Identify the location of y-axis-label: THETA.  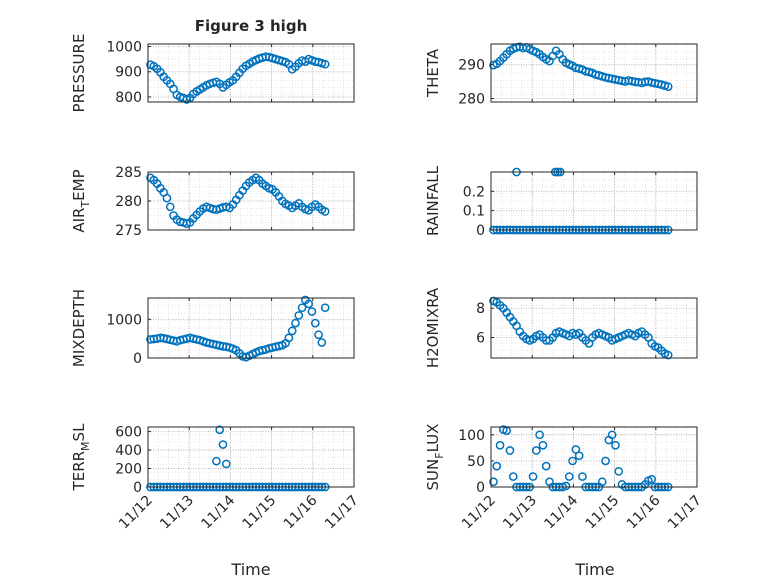
(433, 73).